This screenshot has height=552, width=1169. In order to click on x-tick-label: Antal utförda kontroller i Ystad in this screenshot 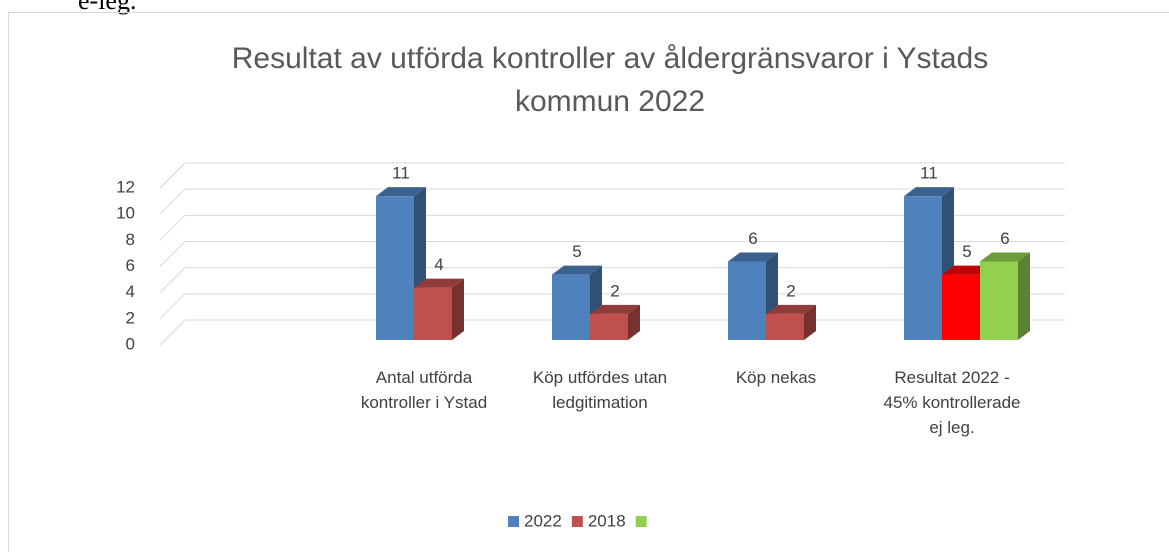, I will do `click(424, 390)`.